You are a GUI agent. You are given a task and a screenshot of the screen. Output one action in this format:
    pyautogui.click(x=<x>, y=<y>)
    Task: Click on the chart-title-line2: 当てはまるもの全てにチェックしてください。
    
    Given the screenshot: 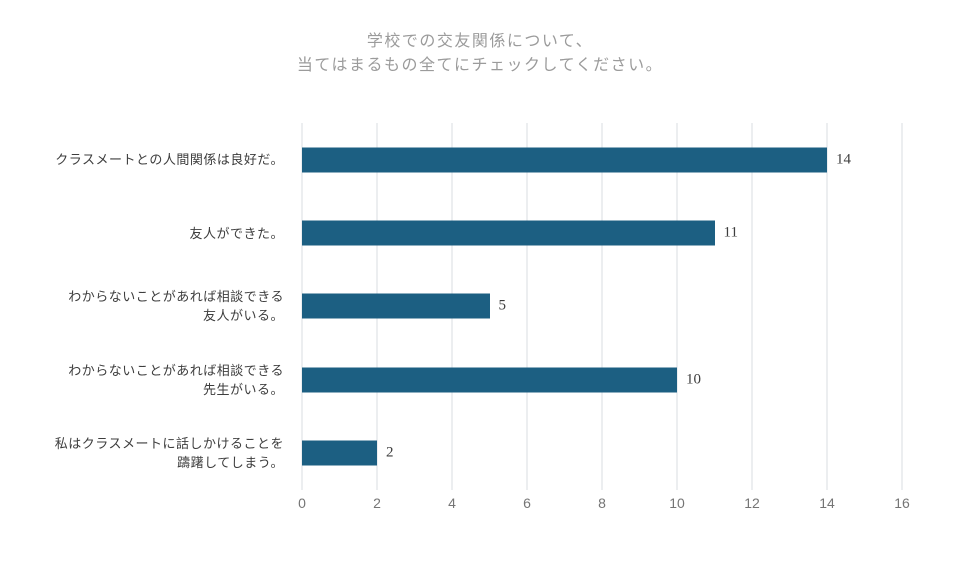 What is the action you would take?
    pyautogui.click(x=480, y=65)
    